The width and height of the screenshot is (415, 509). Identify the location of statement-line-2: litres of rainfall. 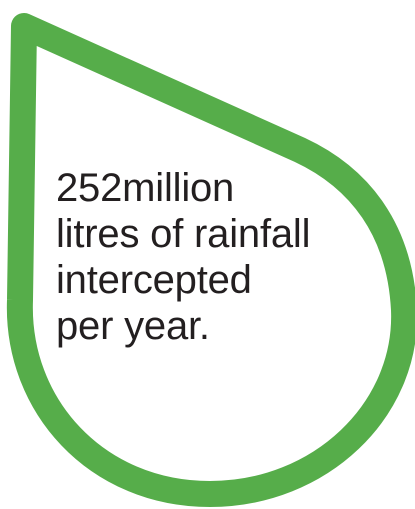
(183, 234).